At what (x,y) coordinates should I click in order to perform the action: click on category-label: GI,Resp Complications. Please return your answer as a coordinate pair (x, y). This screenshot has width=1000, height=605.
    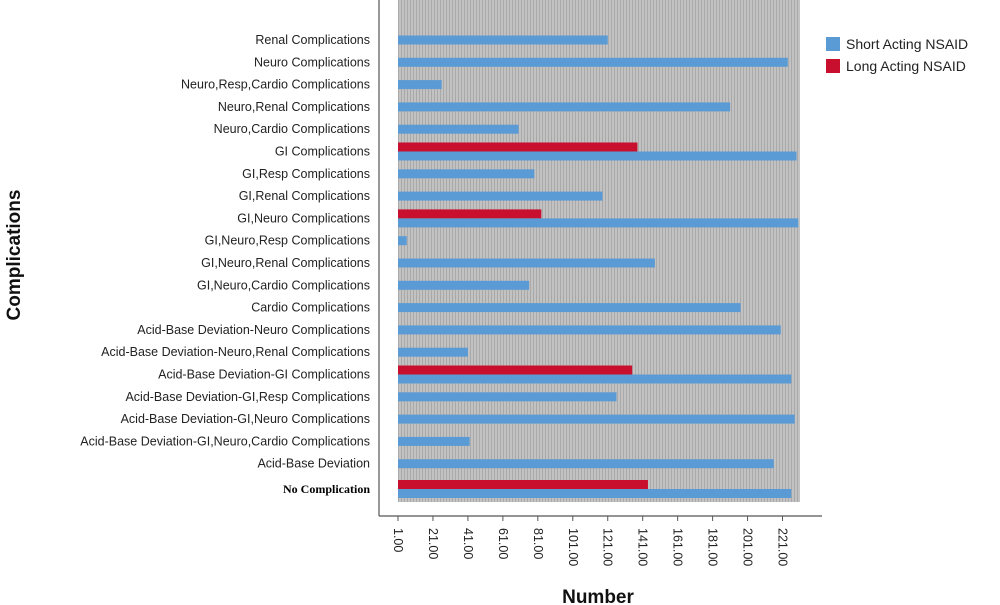
    Looking at the image, I should click on (306, 174).